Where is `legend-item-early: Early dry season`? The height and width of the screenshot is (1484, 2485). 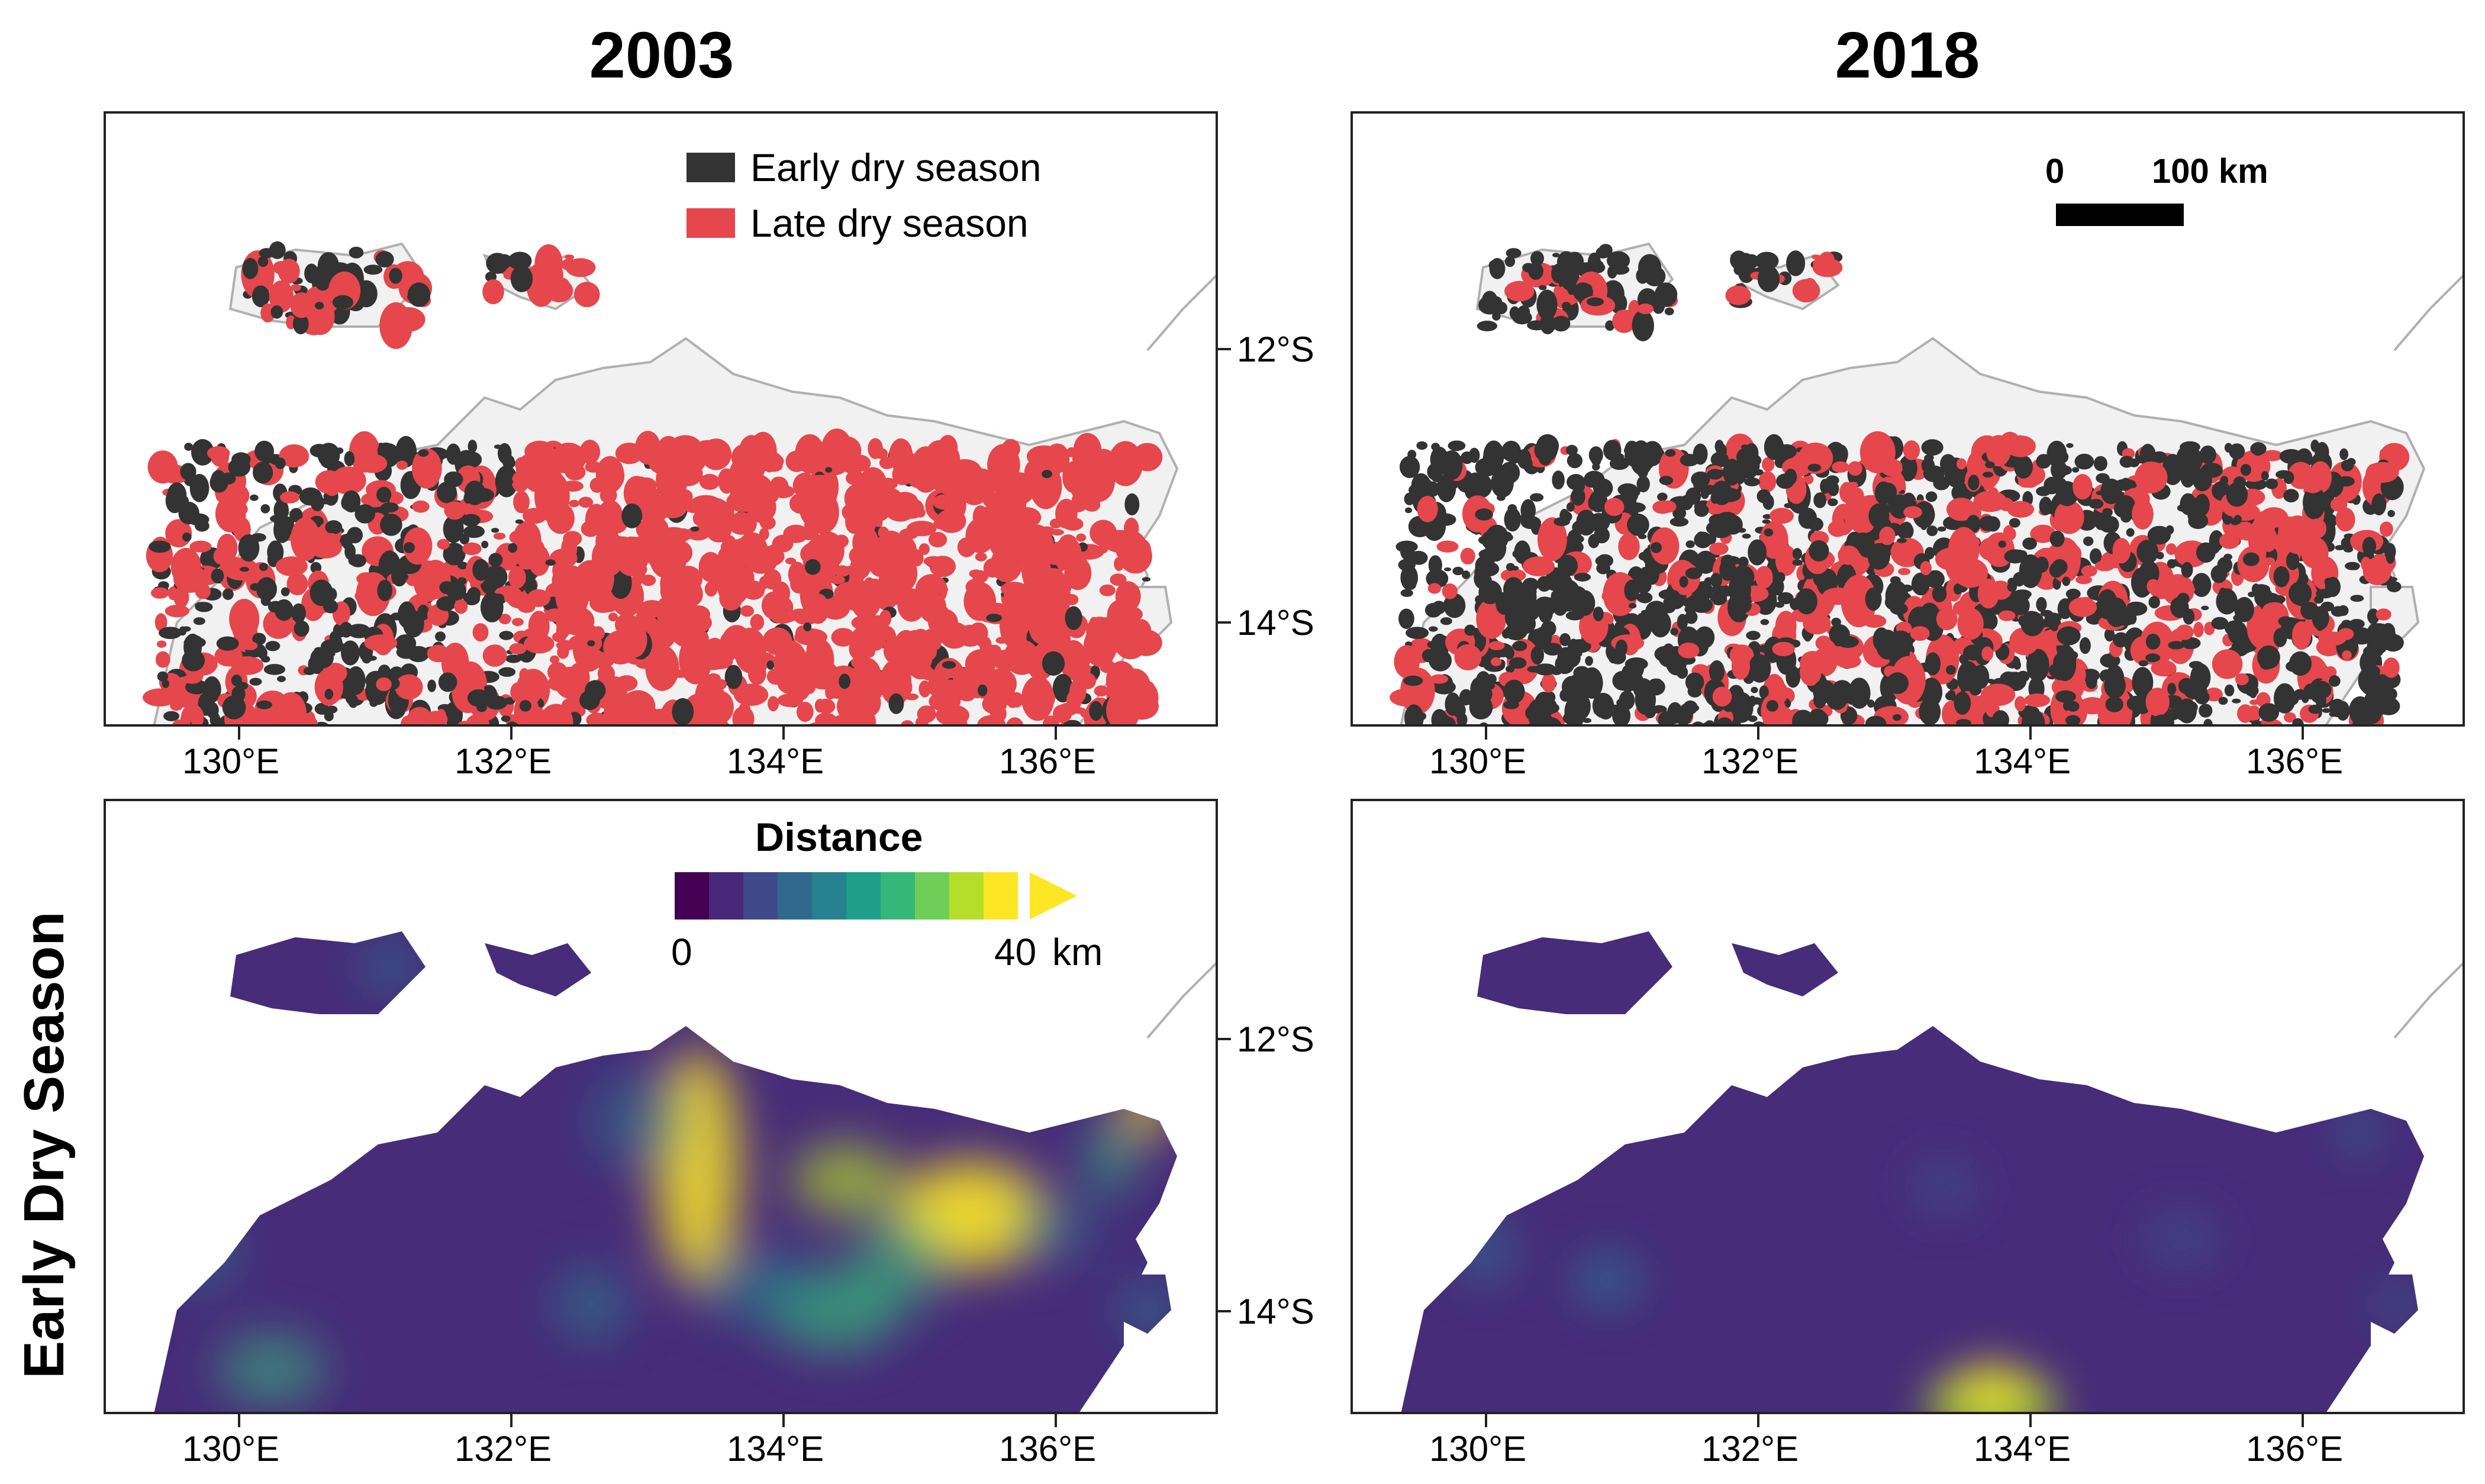 legend-item-early: Early dry season is located at coordinates (864, 168).